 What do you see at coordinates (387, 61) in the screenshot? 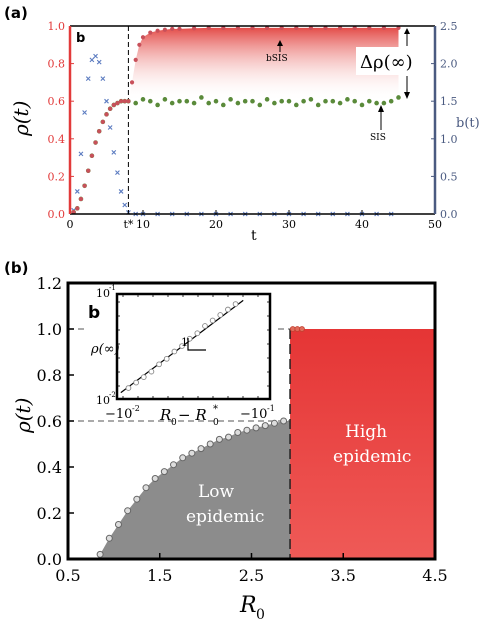
I see `a-delta-box` at bounding box center [387, 61].